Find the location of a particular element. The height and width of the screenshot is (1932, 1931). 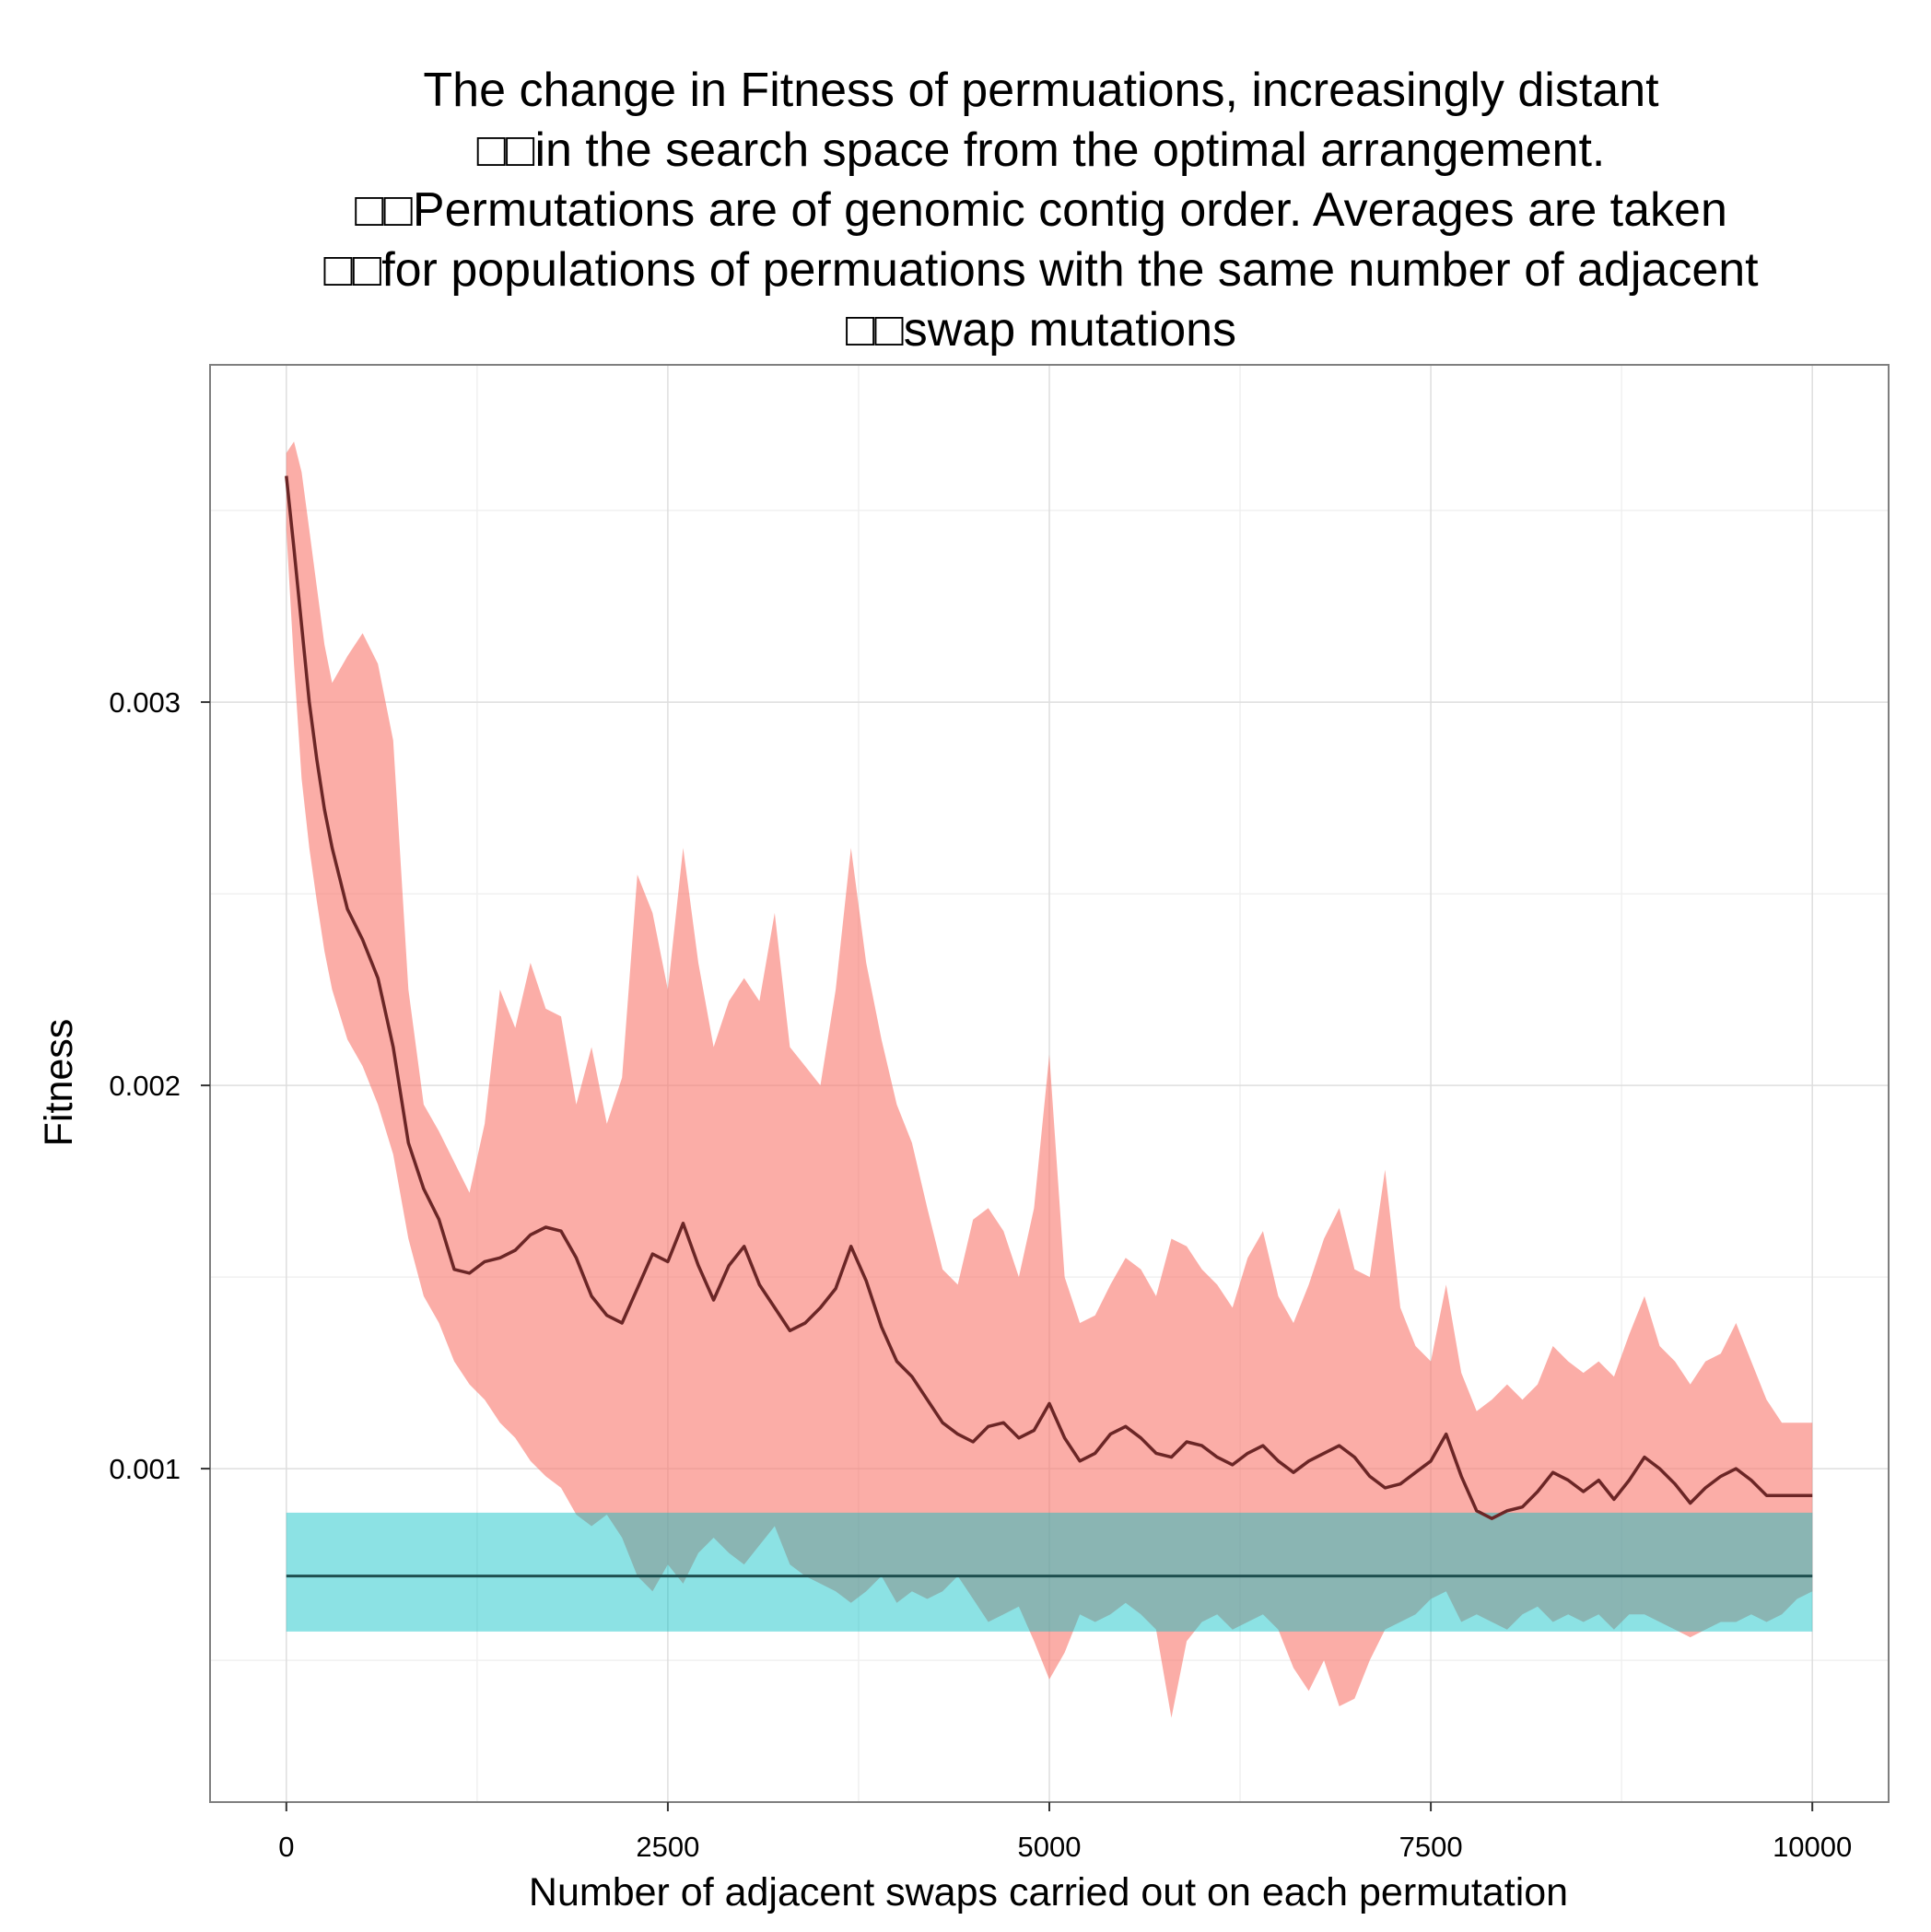

x-tick-label-0: 0 is located at coordinates (286, 1847).